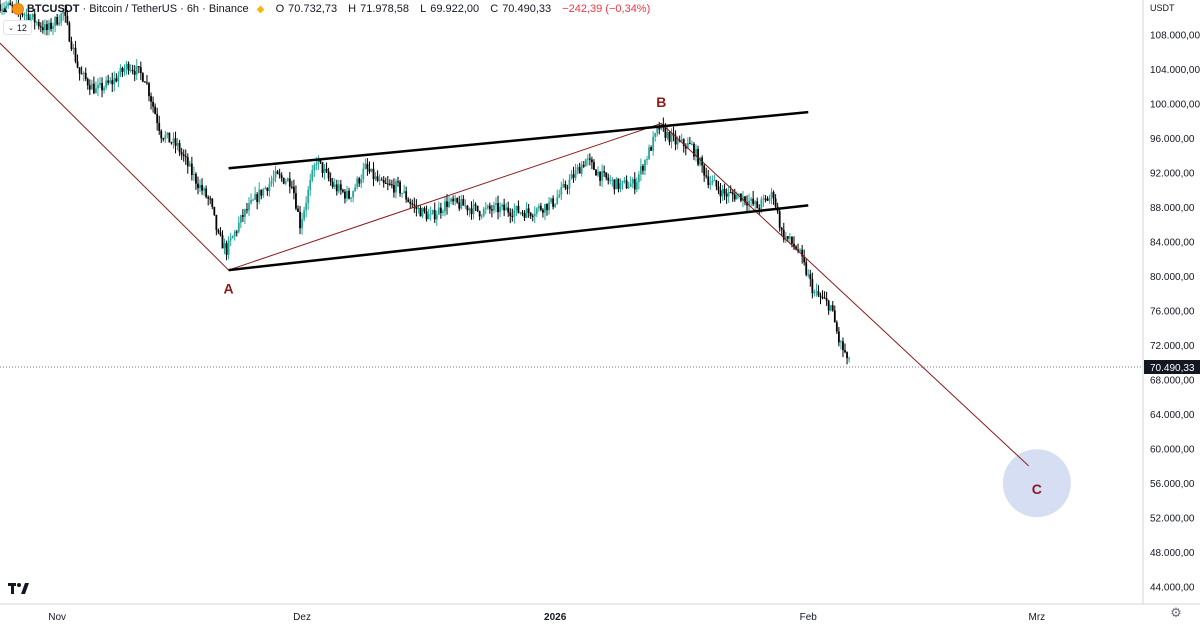  Describe the element at coordinates (661, 102) in the screenshot. I see `wave-label-b: B` at that location.